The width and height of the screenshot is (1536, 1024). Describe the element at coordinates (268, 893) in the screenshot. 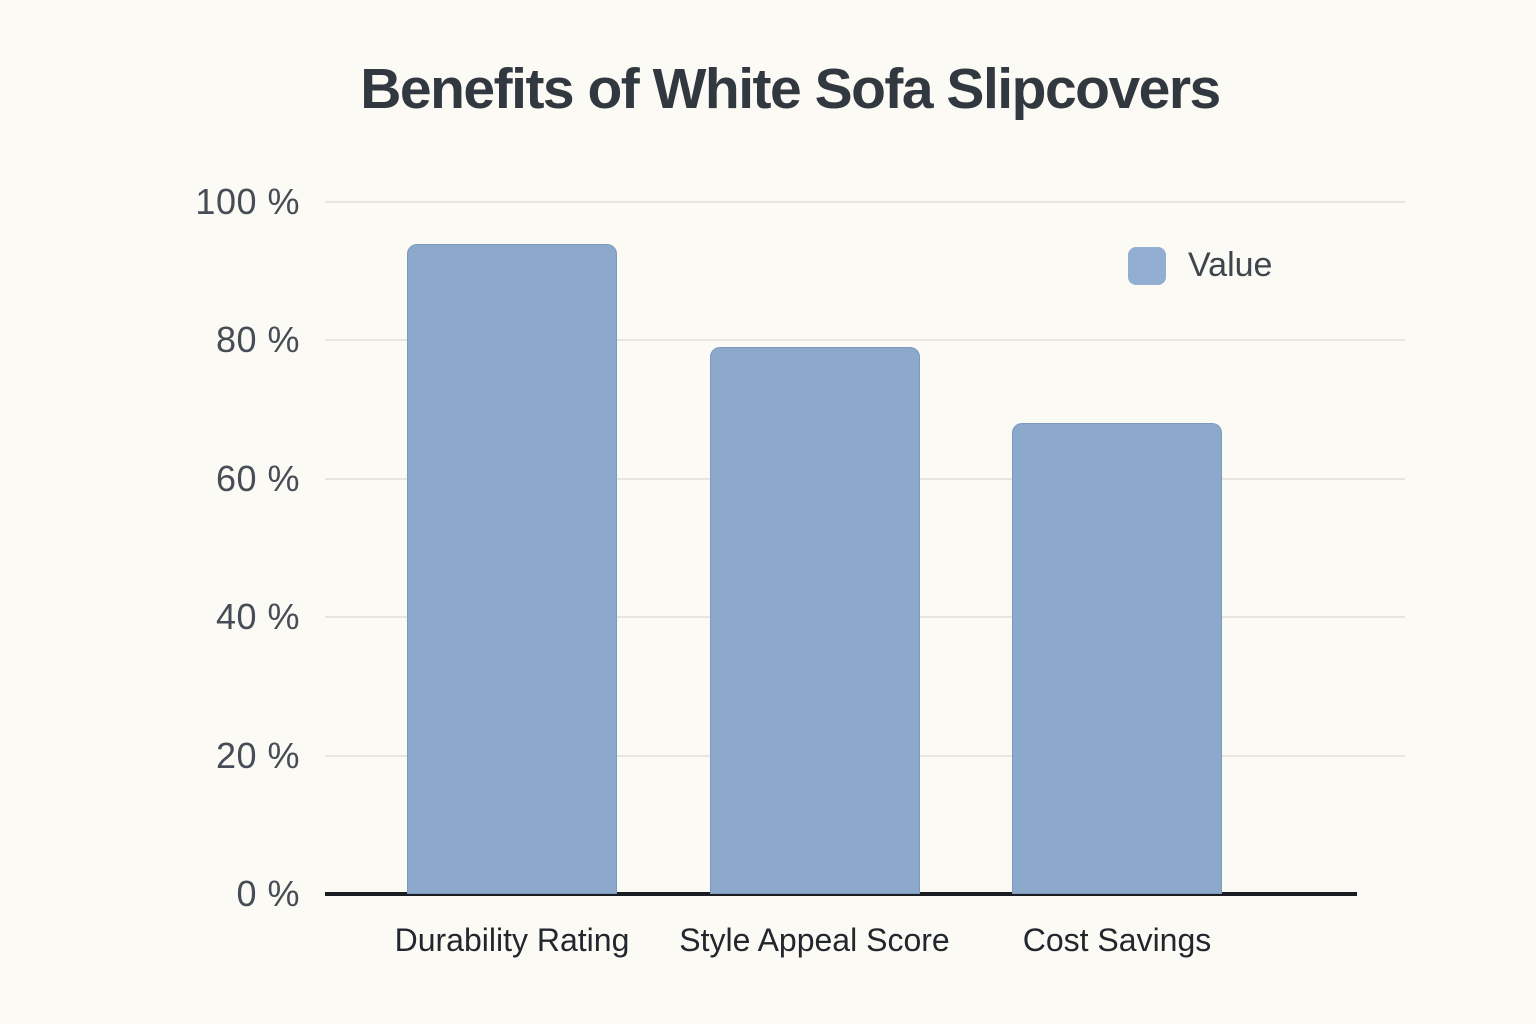

I see `y-tick-label-0: 0 %` at that location.